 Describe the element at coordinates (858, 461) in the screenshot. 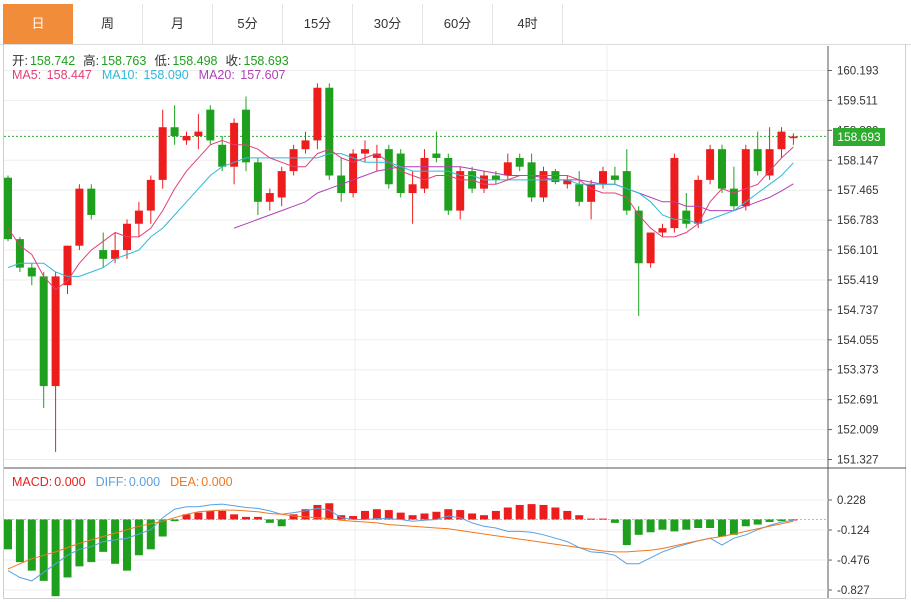

I see `y-tick-label: 151.327` at that location.